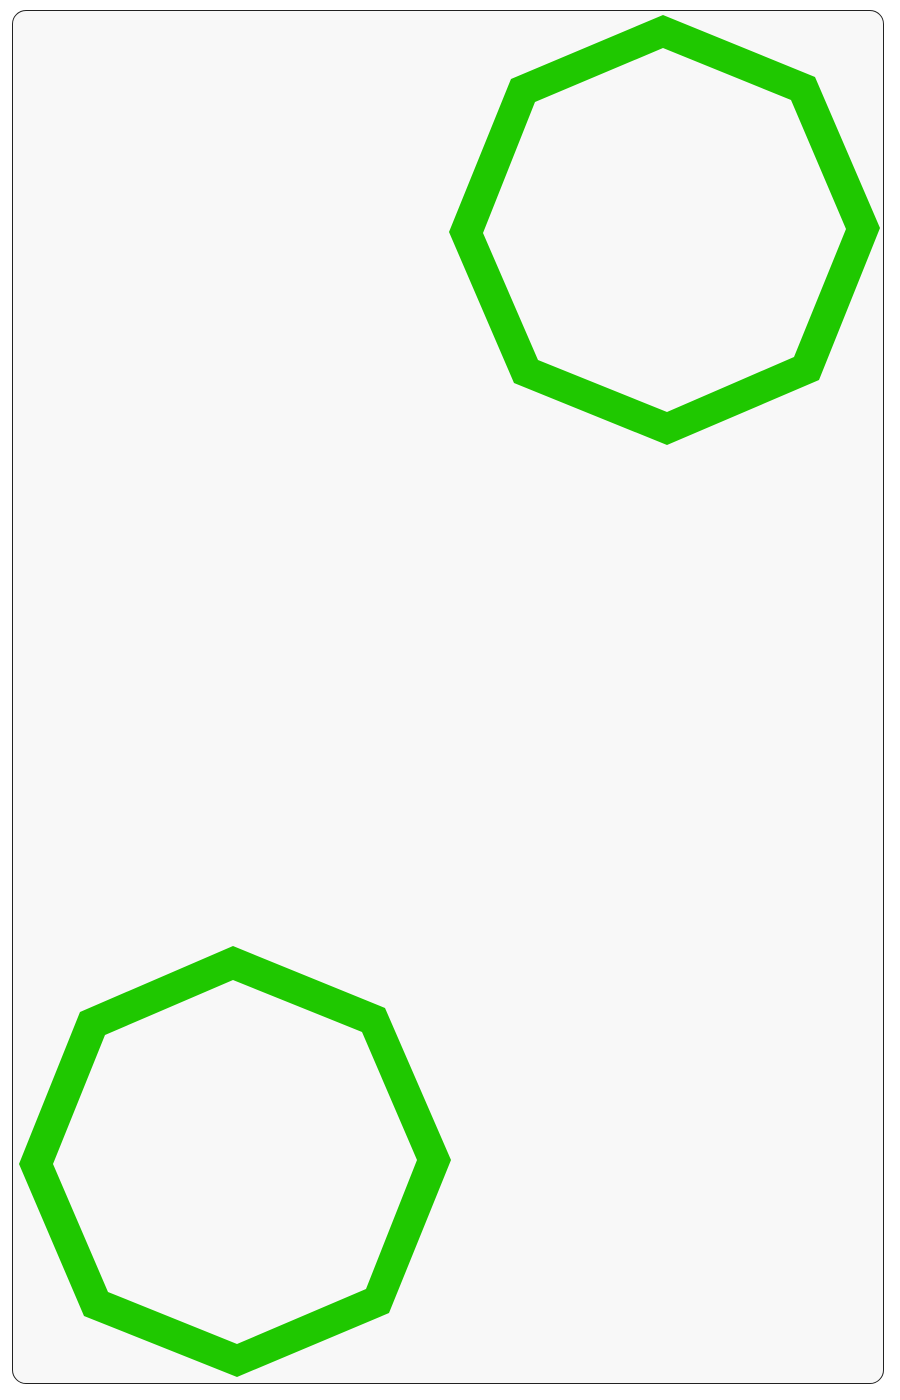  I want to click on octagon-top-right, so click(664, 230).